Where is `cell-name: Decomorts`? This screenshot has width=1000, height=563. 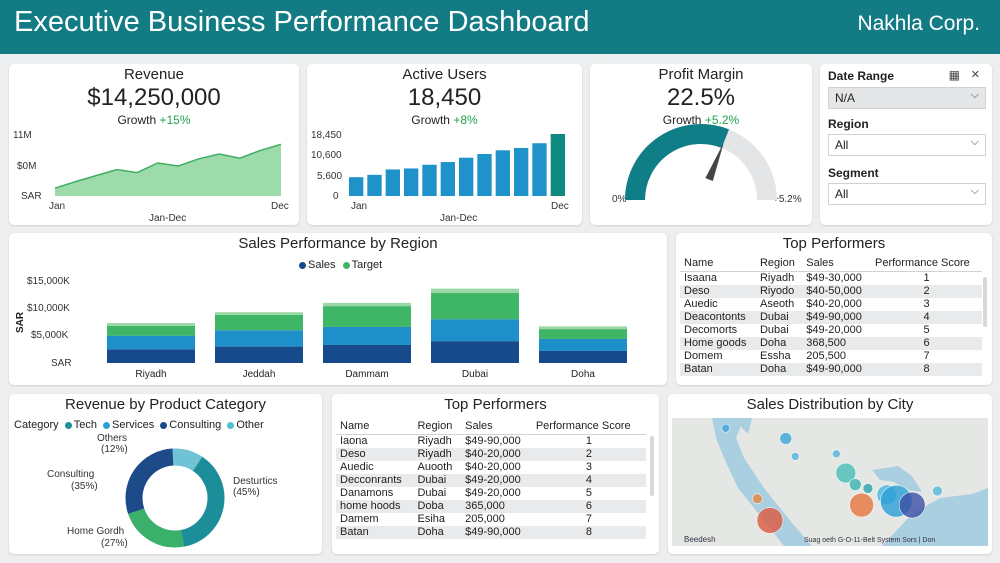
cell-name: Decomorts is located at coordinates (711, 330).